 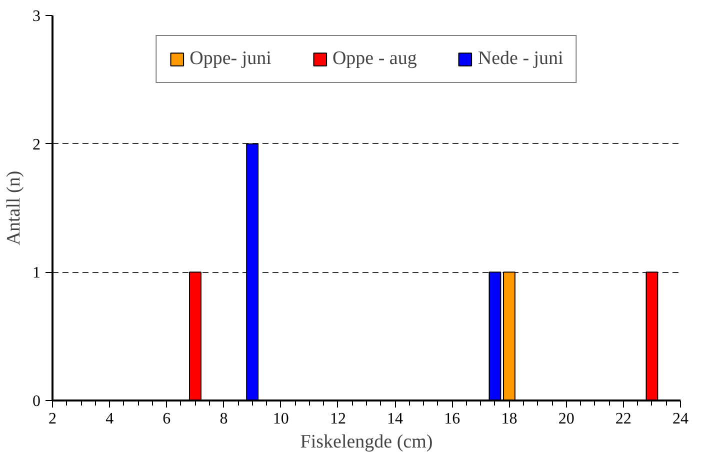 I want to click on x-axis-title: Fiskelengde (cm), so click(x=366, y=442).